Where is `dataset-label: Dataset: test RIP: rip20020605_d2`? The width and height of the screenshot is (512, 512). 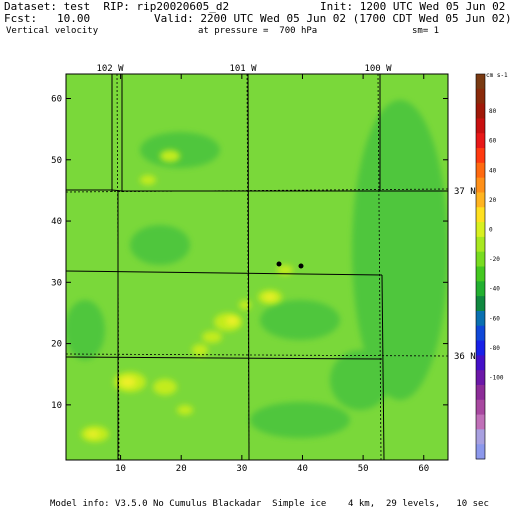 dataset-label: Dataset: test RIP: rip20020605_d2 is located at coordinates (117, 6).